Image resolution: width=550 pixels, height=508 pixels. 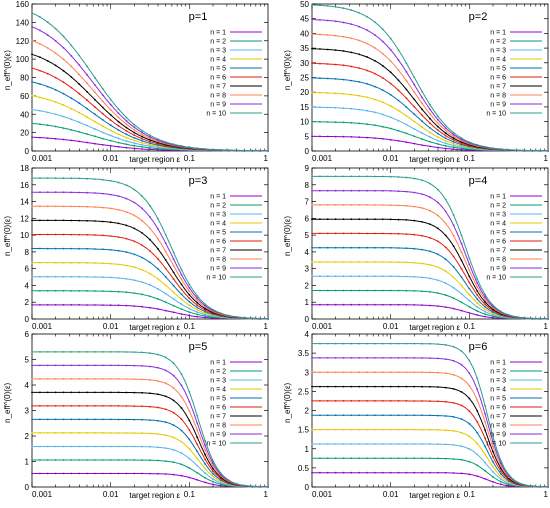 What do you see at coordinates (27, 411) in the screenshot?
I see `y-tick-label: 3` at bounding box center [27, 411].